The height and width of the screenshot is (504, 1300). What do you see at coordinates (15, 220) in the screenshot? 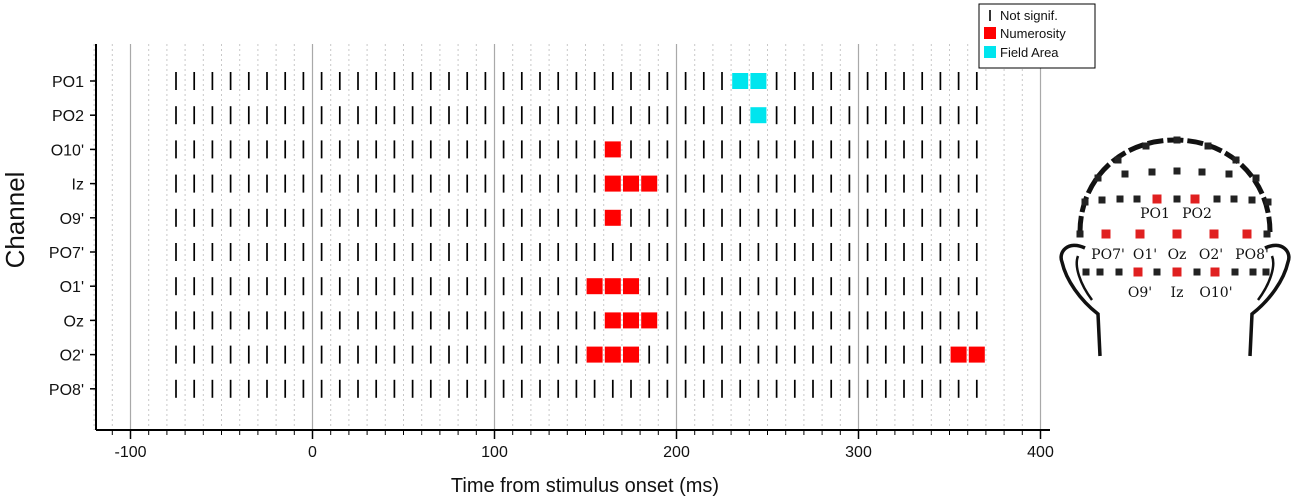
I see `y-axis-title: Channel` at bounding box center [15, 220].